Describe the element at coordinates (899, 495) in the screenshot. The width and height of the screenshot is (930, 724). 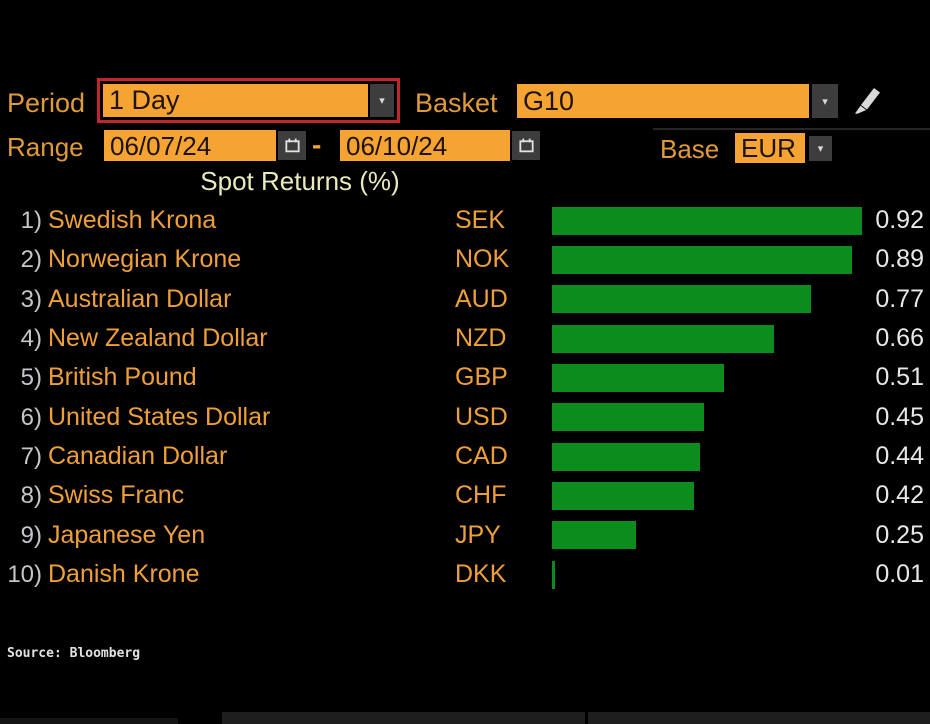
I see `bar-value: 0.42` at that location.